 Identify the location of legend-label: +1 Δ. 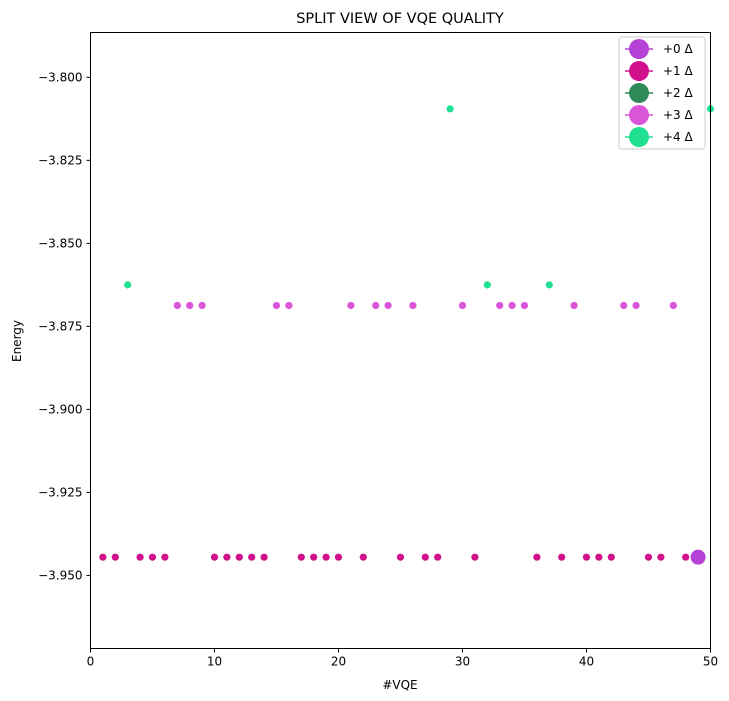
(678, 71).